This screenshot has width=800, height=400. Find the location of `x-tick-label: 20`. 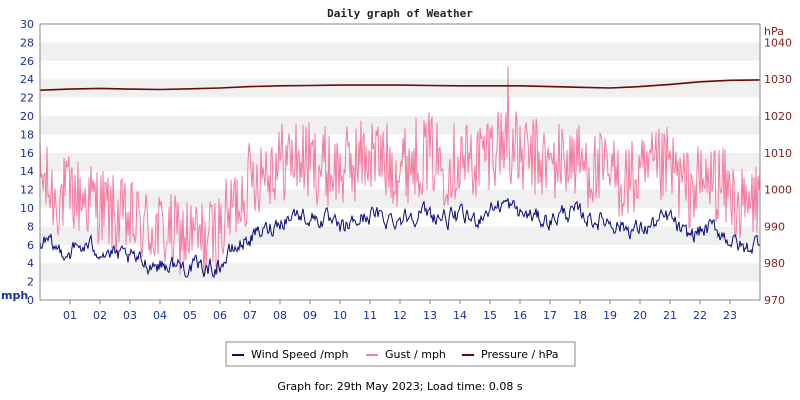

x-tick-label: 20 is located at coordinates (640, 315).